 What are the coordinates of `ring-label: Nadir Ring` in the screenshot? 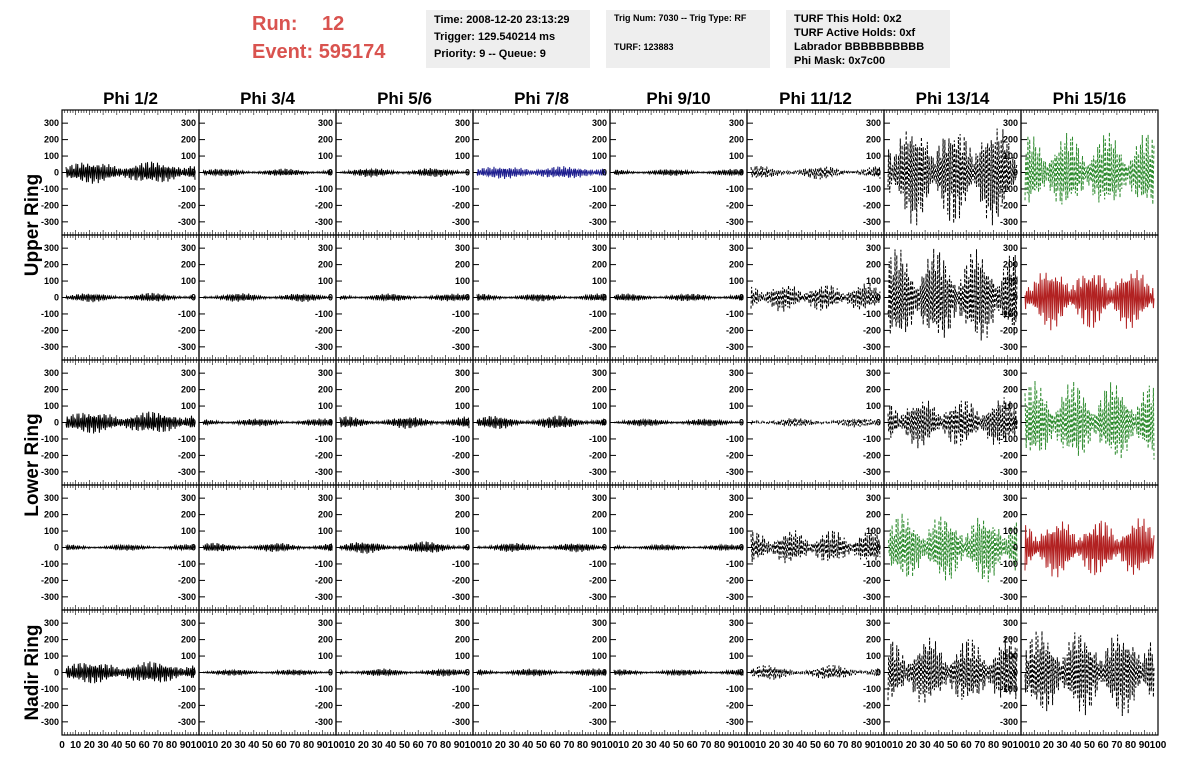 It's located at (32, 672).